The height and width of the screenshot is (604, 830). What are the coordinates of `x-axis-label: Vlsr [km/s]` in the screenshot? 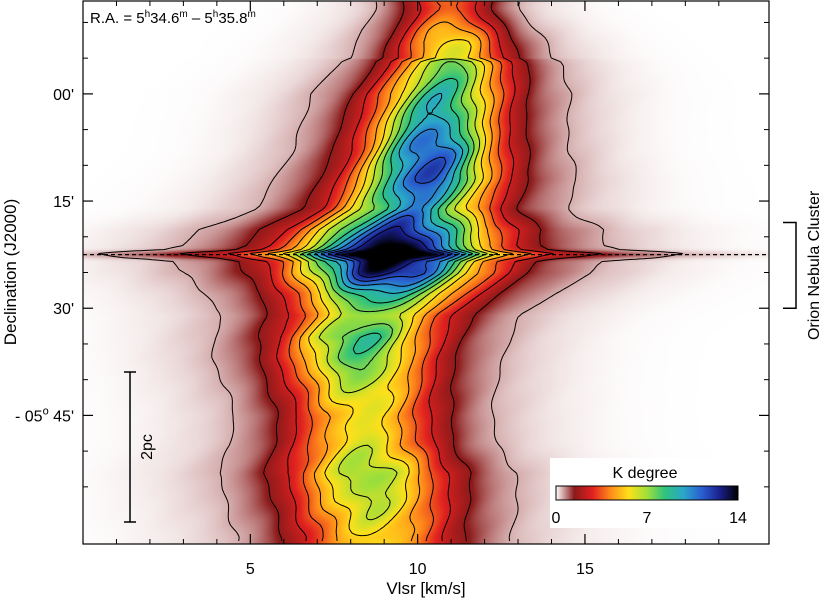 It's located at (425, 588).